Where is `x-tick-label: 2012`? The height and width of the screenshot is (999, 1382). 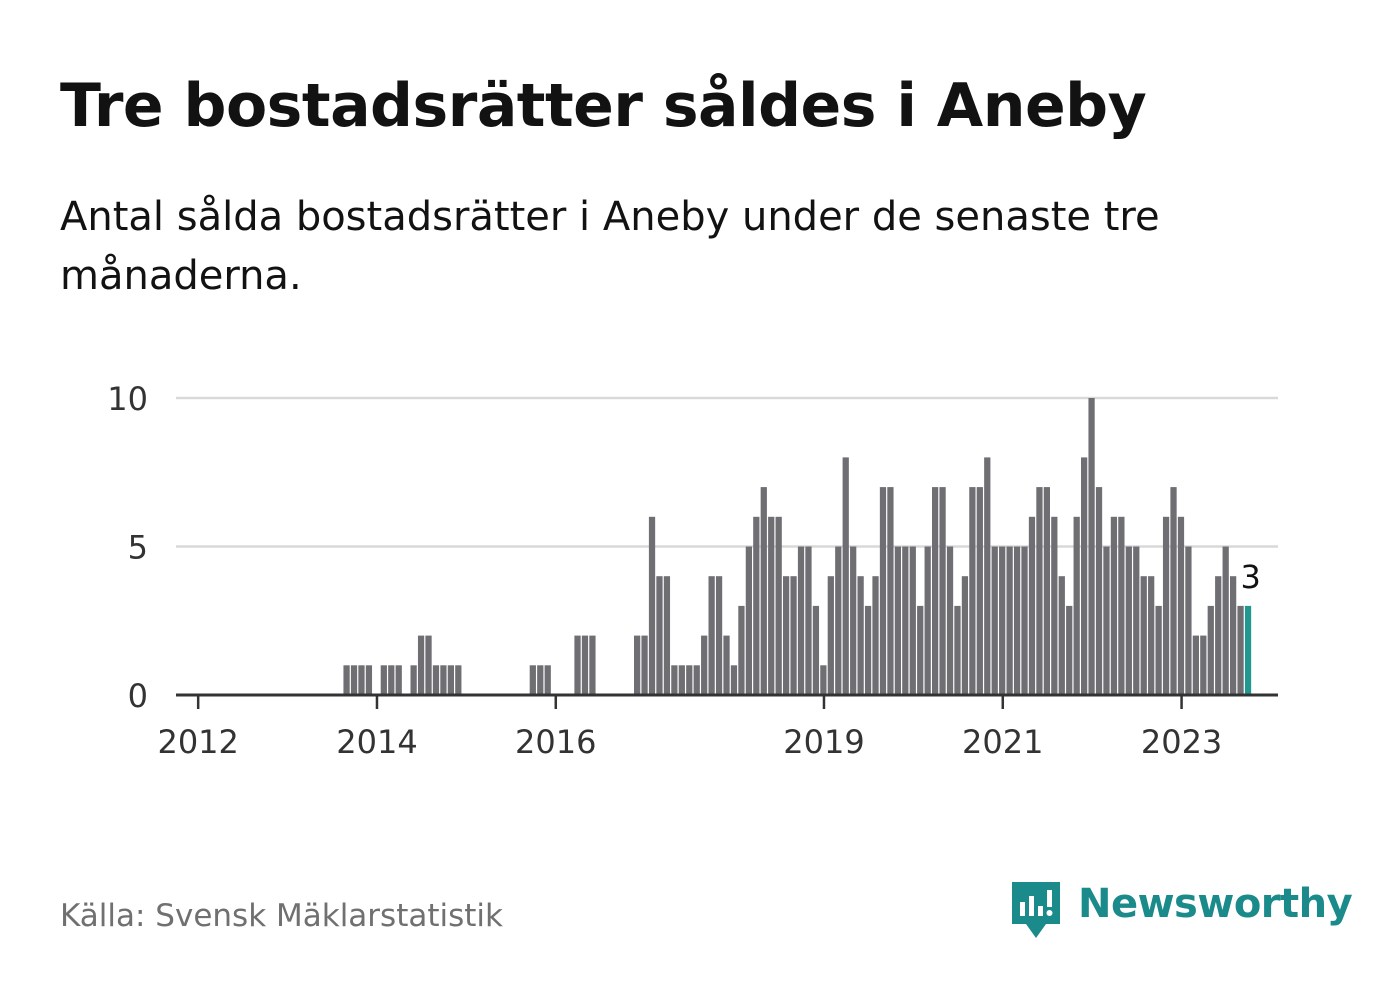 x-tick-label: 2012 is located at coordinates (197, 742).